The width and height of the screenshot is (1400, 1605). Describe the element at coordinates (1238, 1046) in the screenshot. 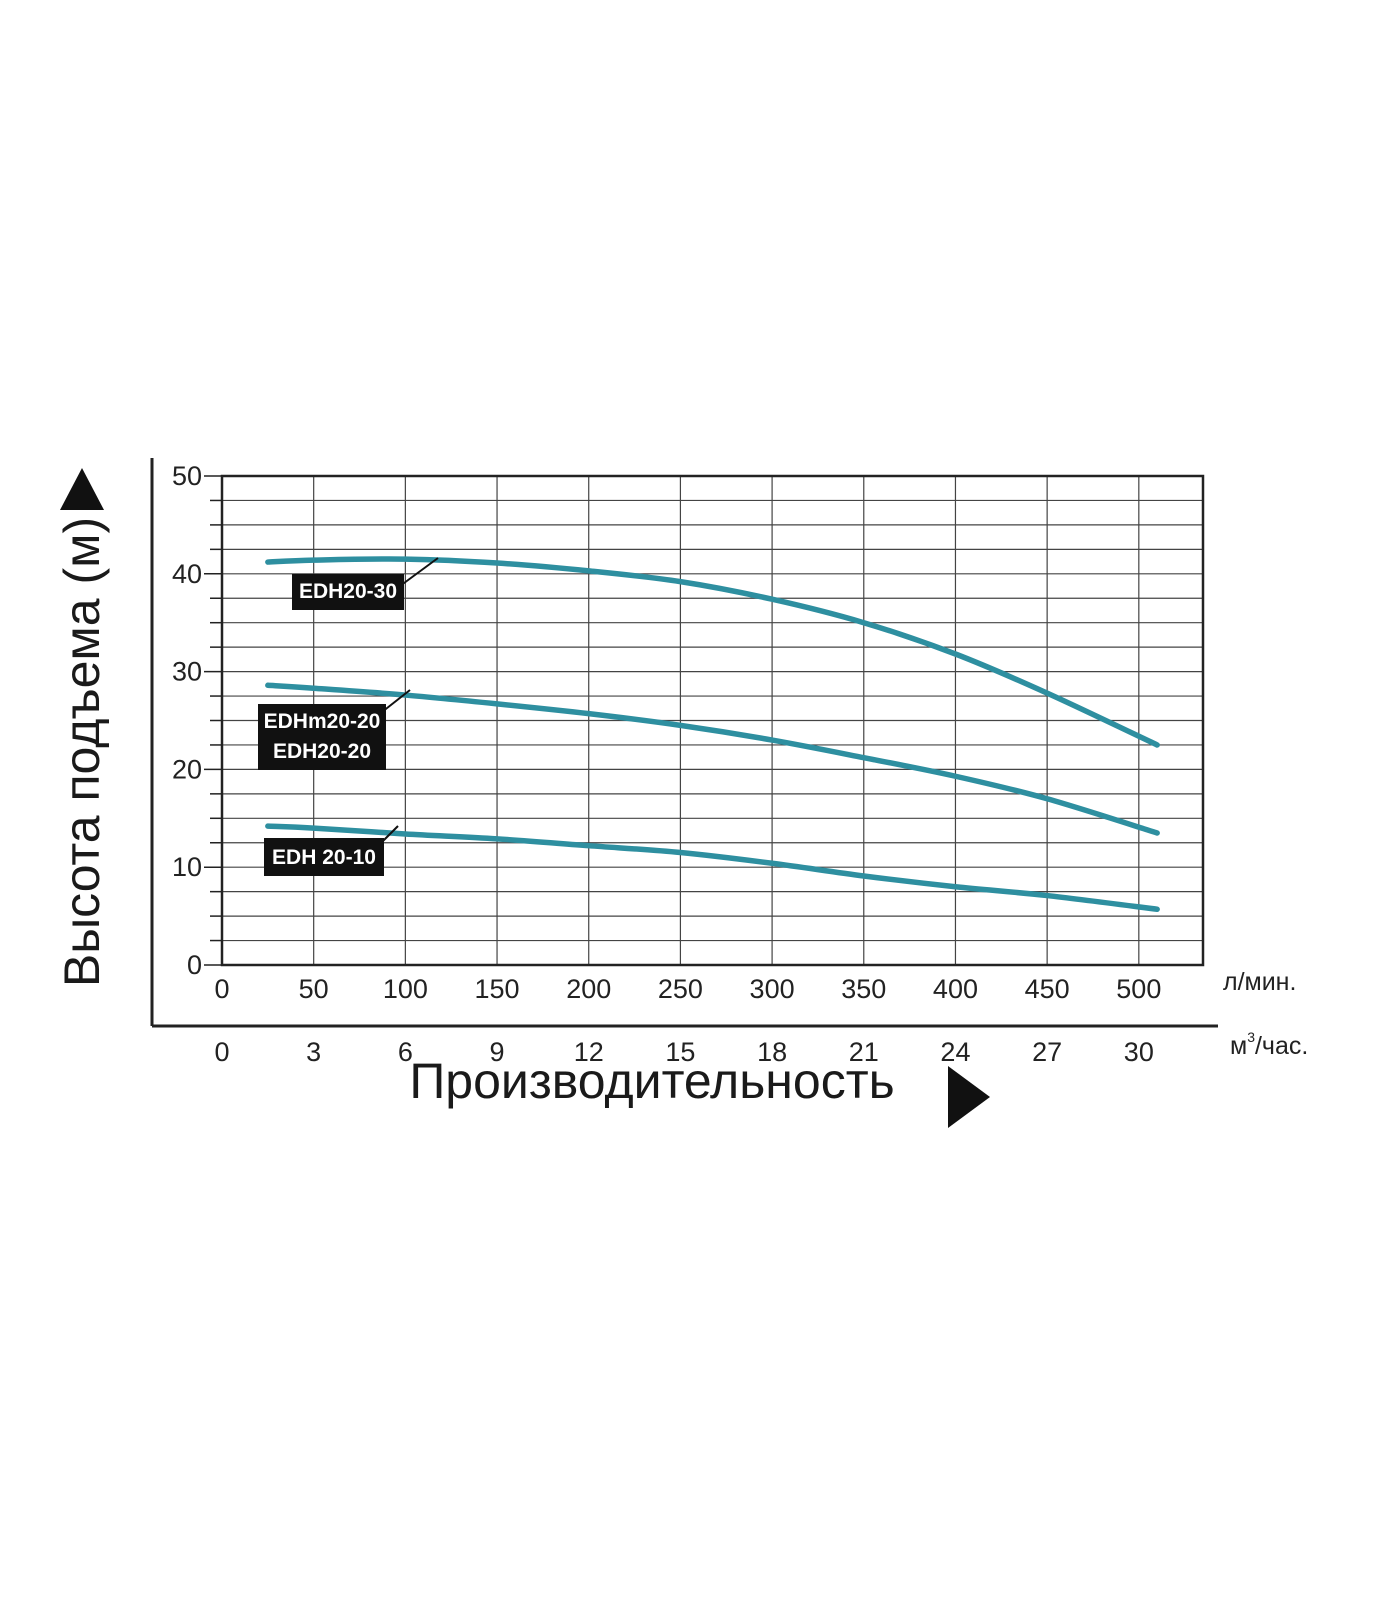

I see `x-unit-secondary-base: м` at that location.